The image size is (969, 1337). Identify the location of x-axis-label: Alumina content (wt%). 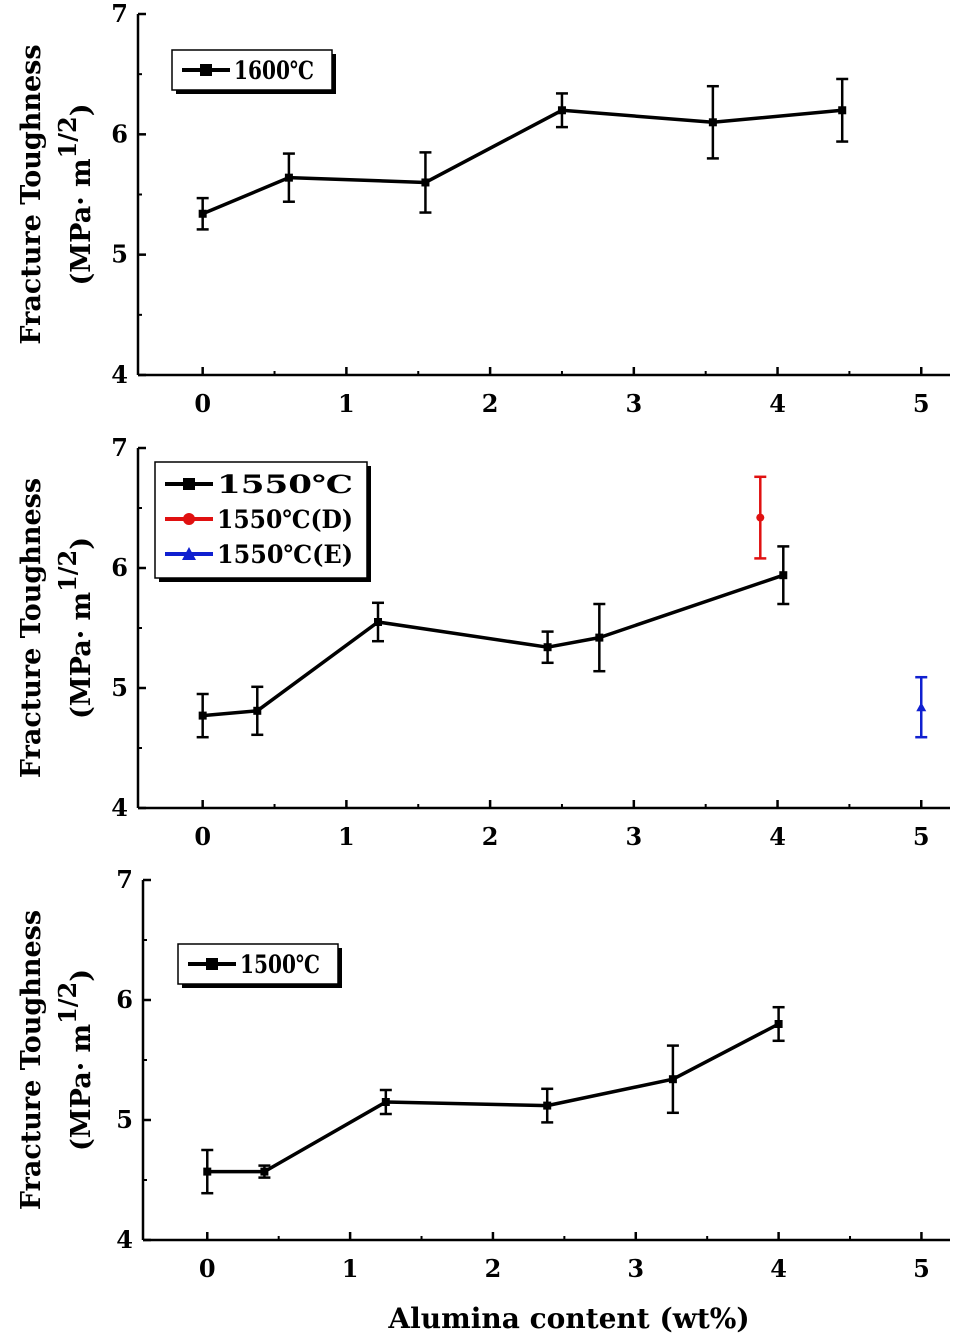
(568, 1318).